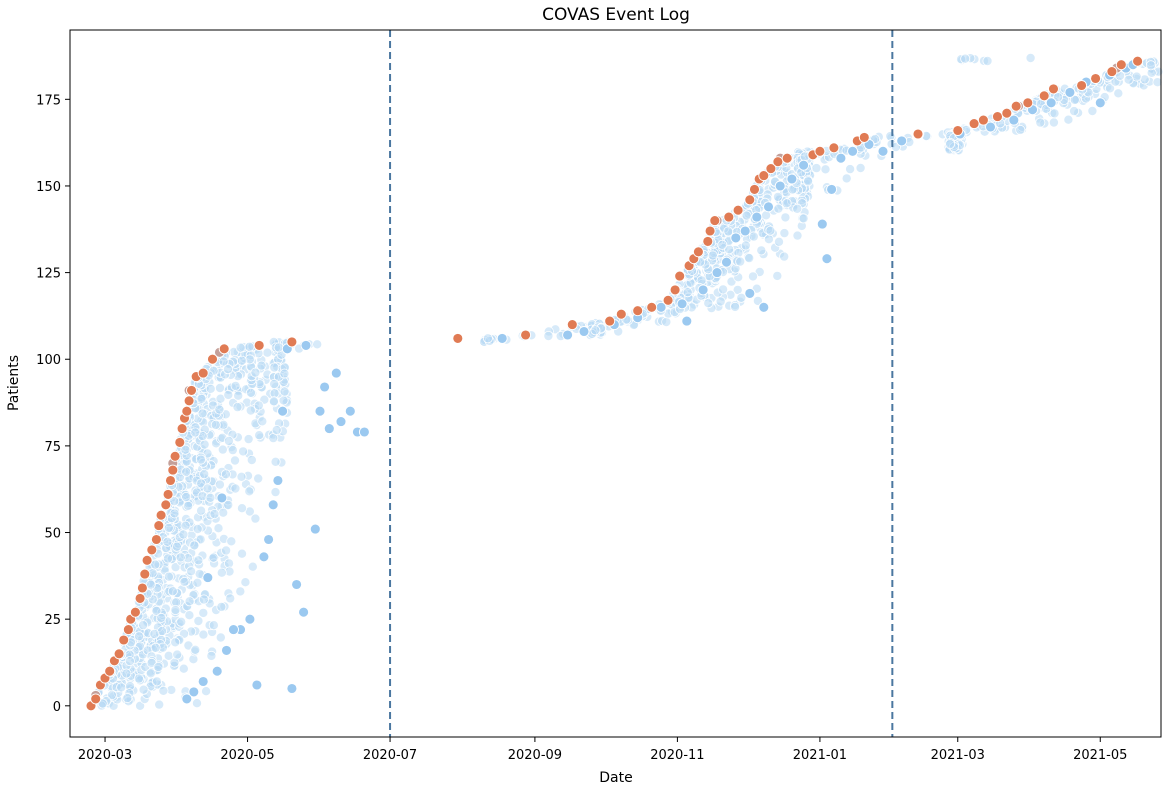  I want to click on y-tick-label: 50, so click(52, 534).